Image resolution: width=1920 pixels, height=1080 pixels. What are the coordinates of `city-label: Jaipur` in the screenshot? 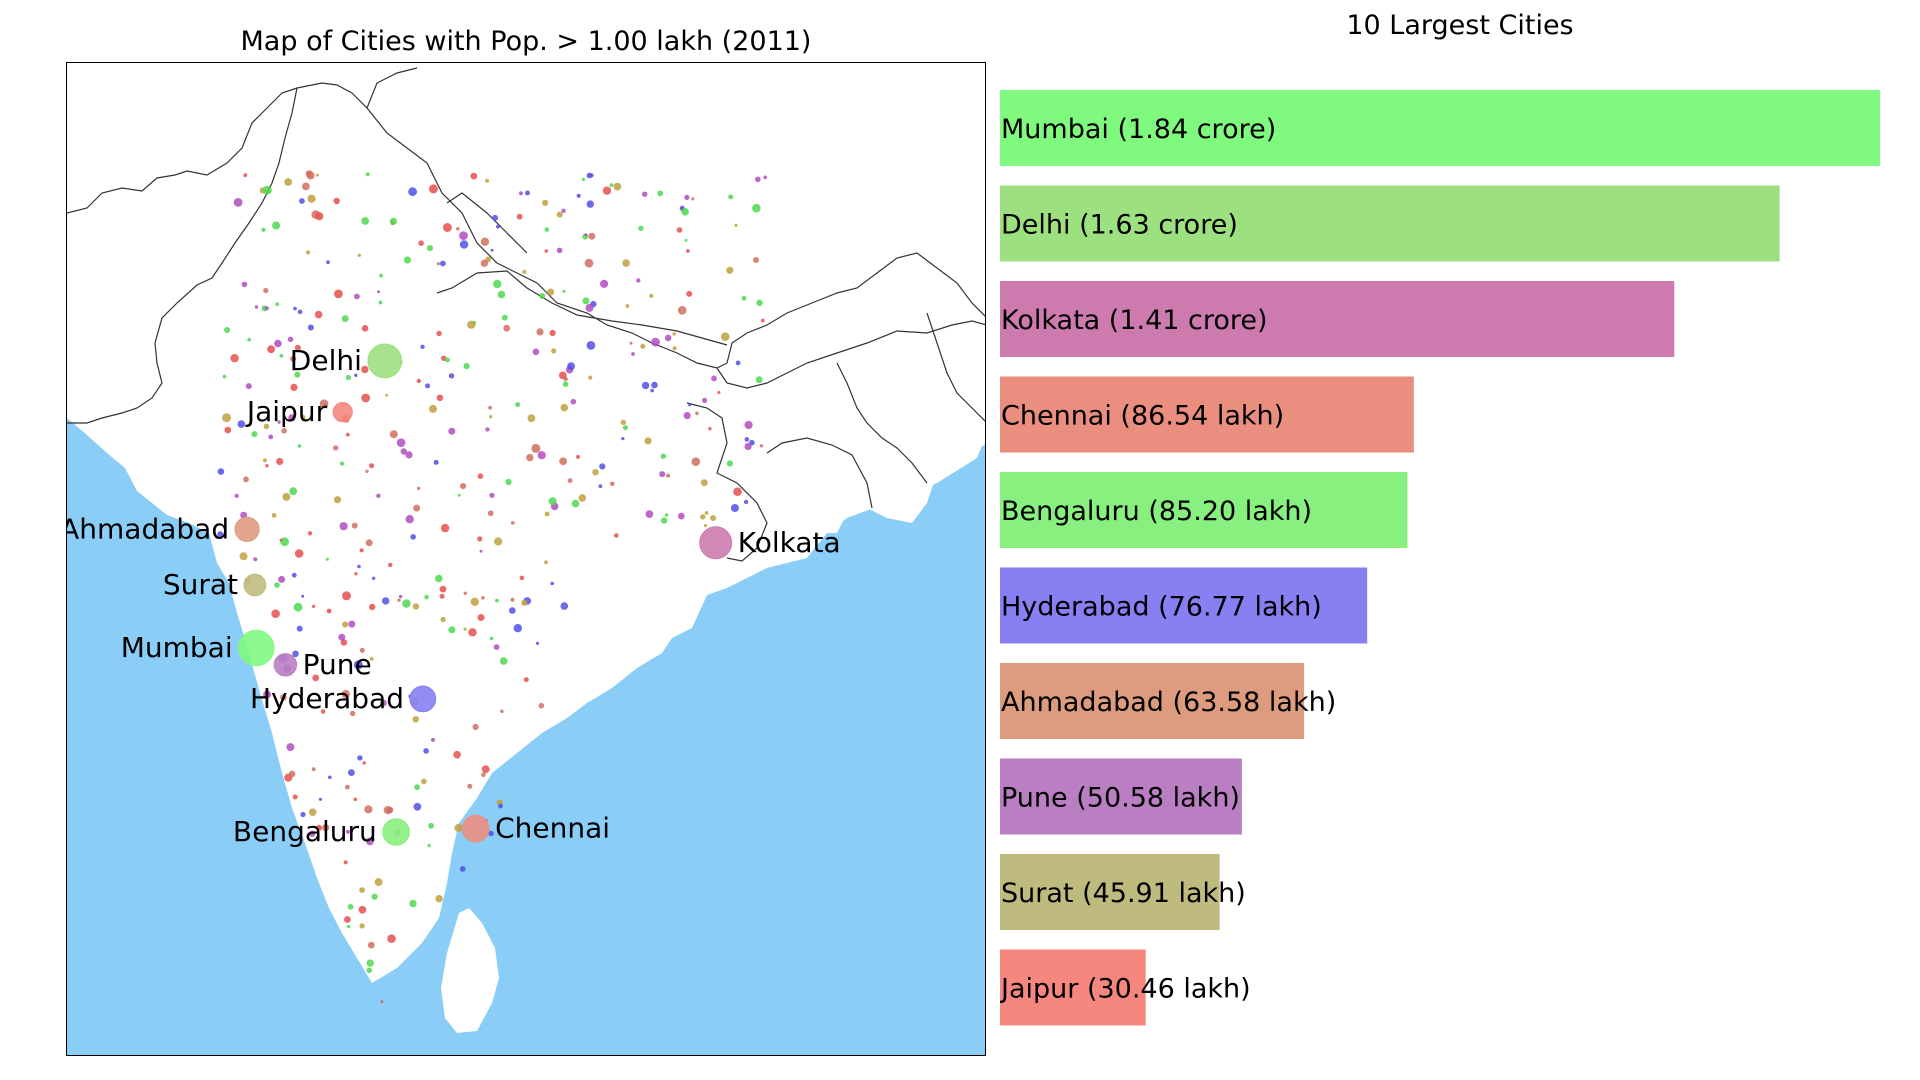 It's located at (286, 411).